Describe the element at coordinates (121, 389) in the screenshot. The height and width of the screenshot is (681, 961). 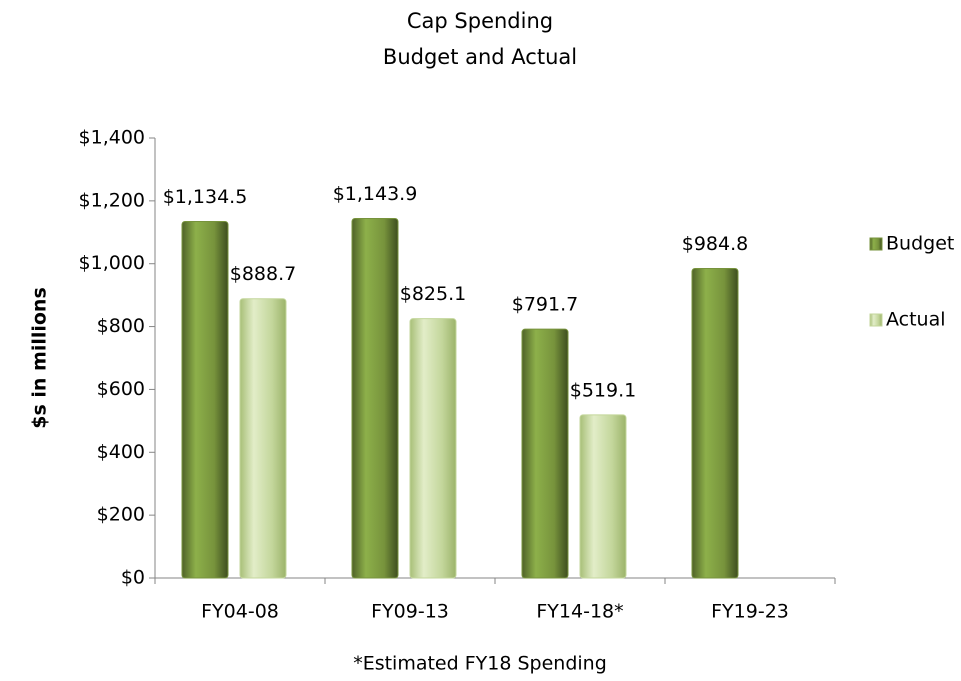
I see `y-tick-label: $600` at that location.